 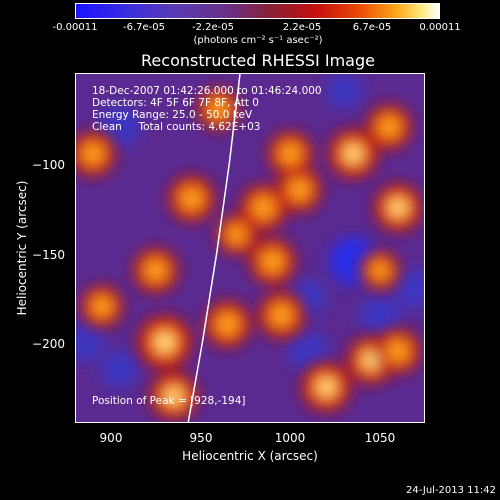 I want to click on colorbar-tick: -0.00011, so click(x=75, y=27).